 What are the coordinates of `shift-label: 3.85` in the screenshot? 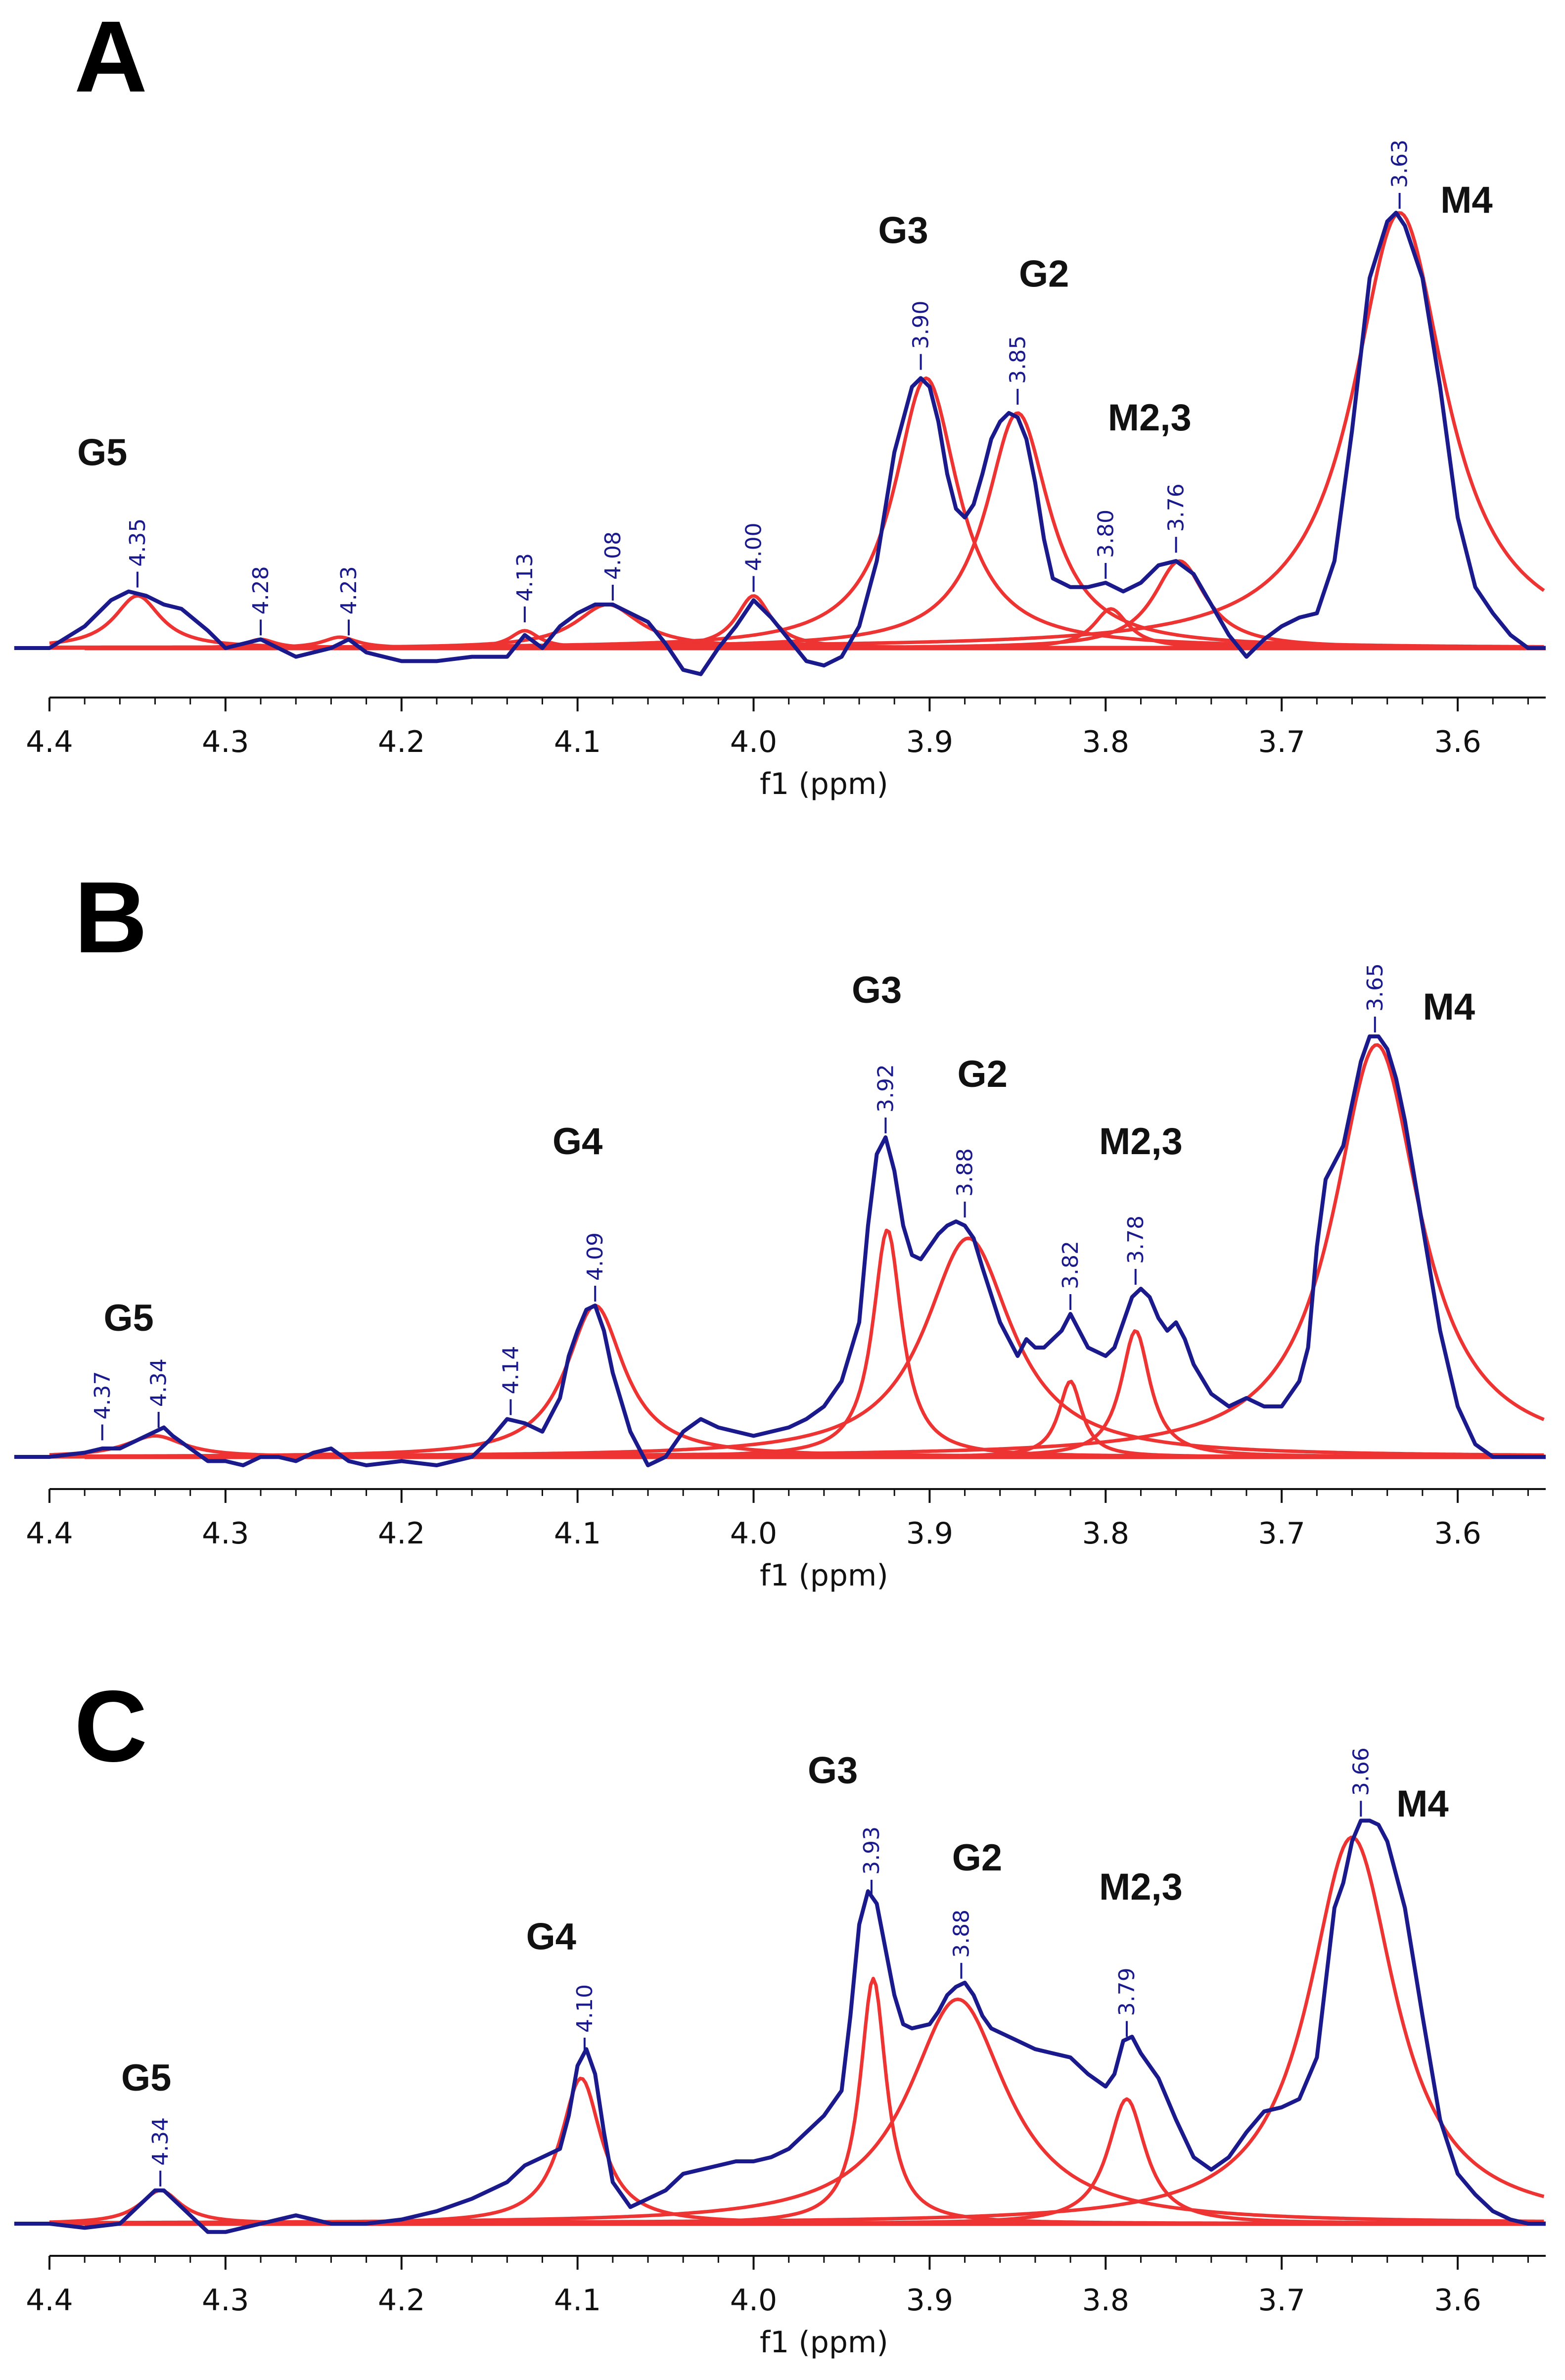 It's located at (1017, 359).